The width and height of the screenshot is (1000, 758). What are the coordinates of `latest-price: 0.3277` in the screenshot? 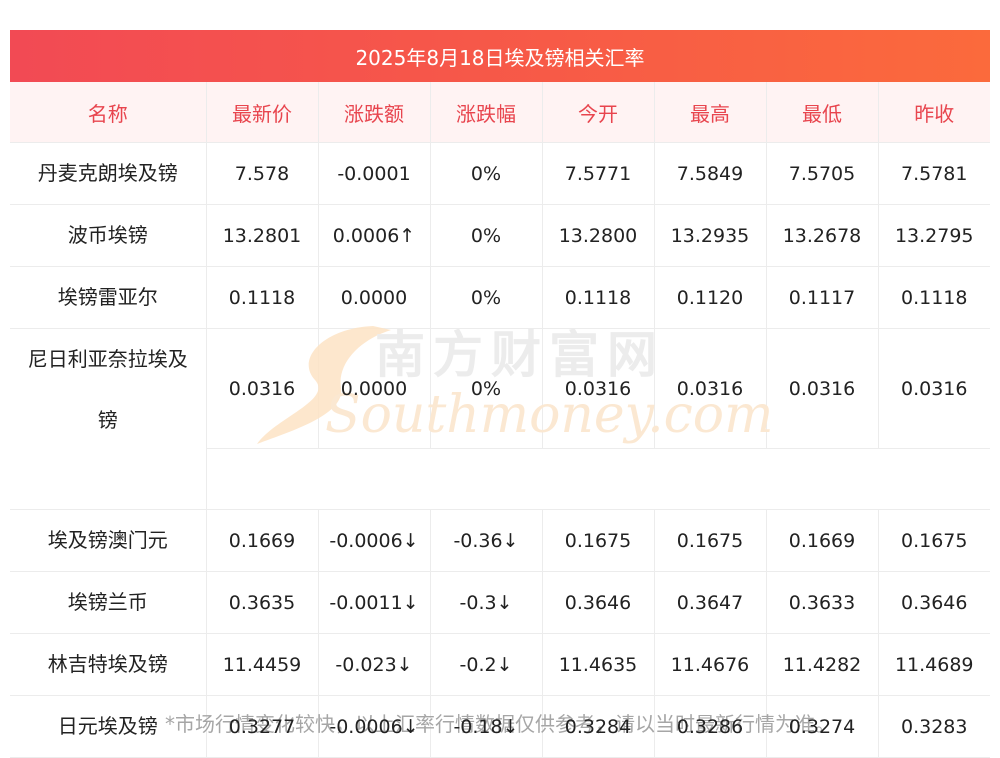 It's located at (262, 726).